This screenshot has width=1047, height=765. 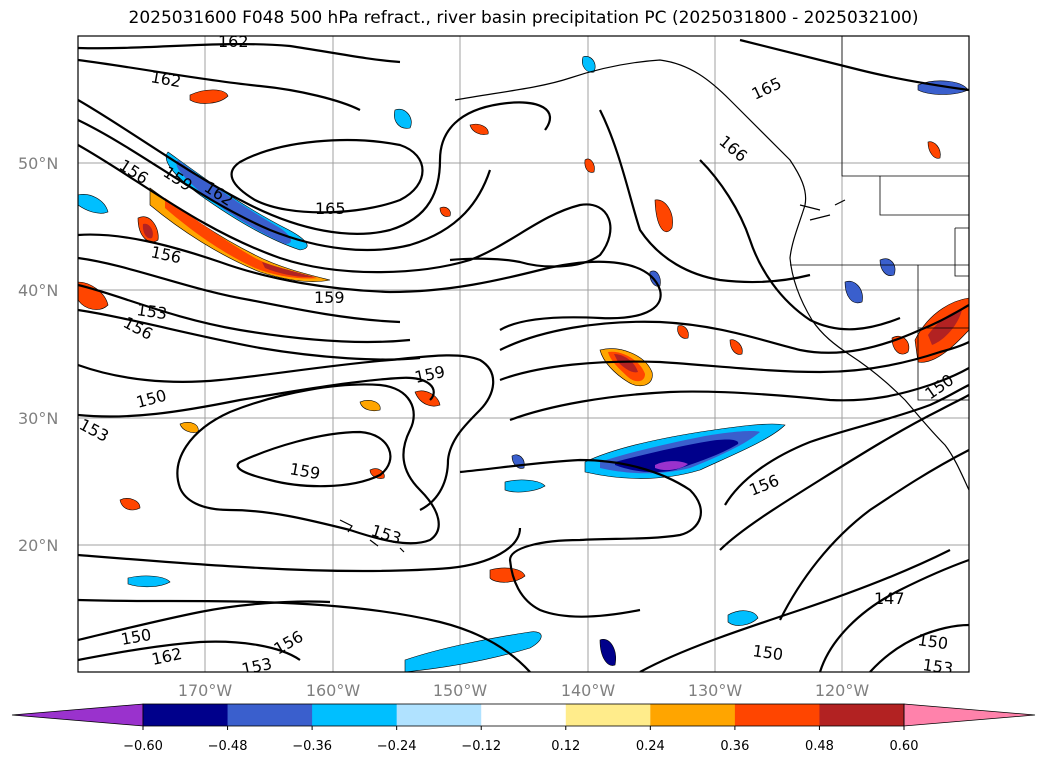 I want to click on lat-label: 50°N, so click(x=38, y=163).